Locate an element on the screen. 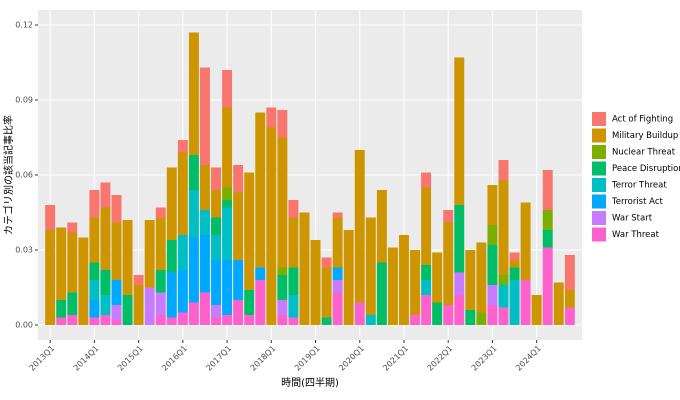  x-tick-label: 2023Q1 is located at coordinates (484, 358).